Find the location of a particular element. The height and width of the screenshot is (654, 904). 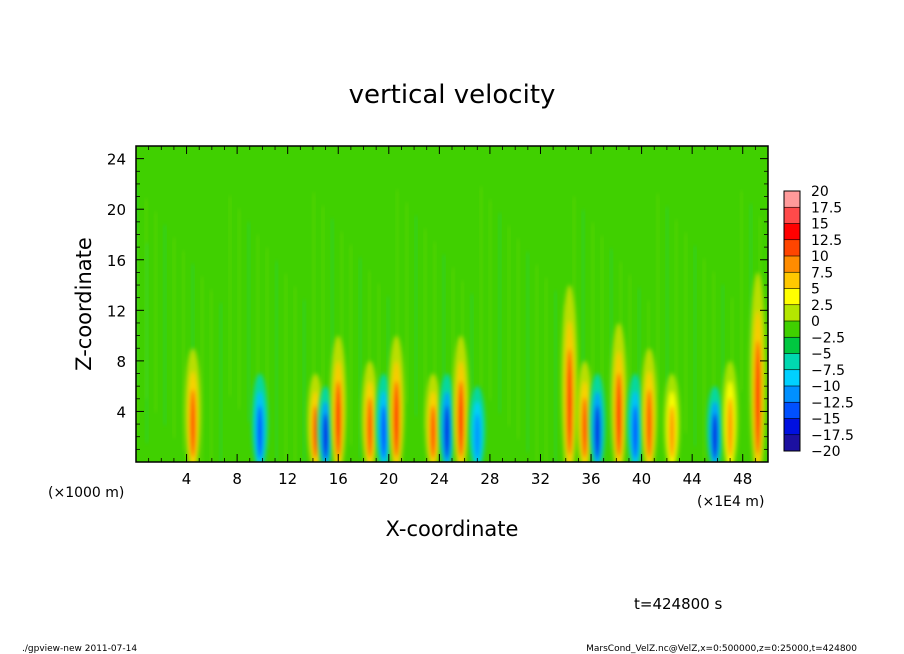

x-tick-label: 8 is located at coordinates (237, 479).